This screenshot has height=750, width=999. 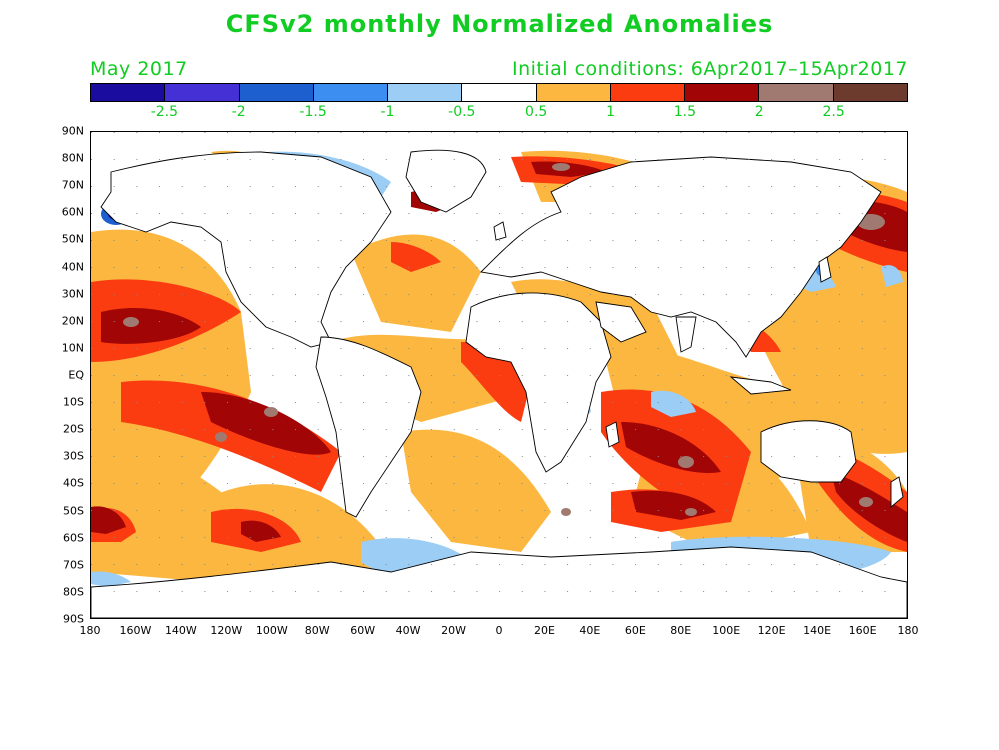 I want to click on initial-conditions-label: Initial conditions: 6Apr2017–15Apr2017, so click(x=709, y=69).